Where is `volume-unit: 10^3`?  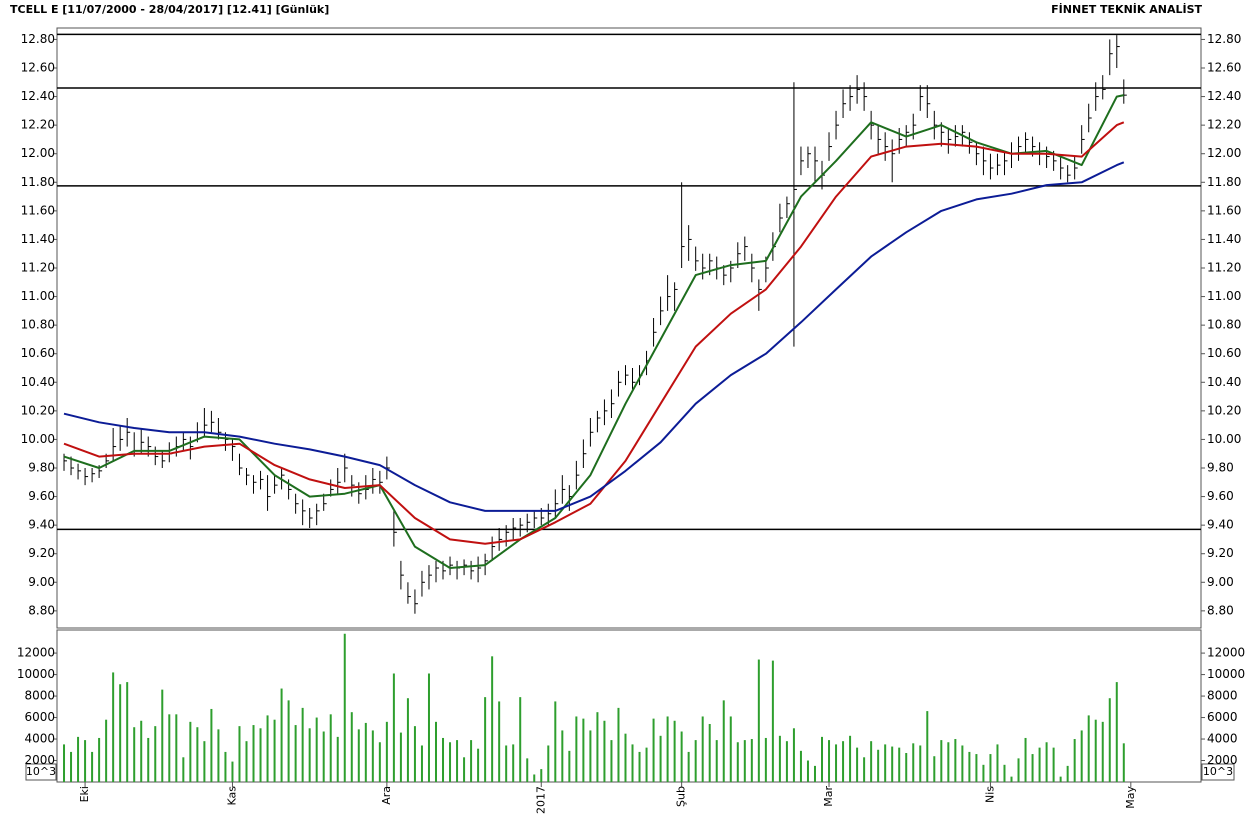
volume-unit: 10^3 is located at coordinates (41, 771).